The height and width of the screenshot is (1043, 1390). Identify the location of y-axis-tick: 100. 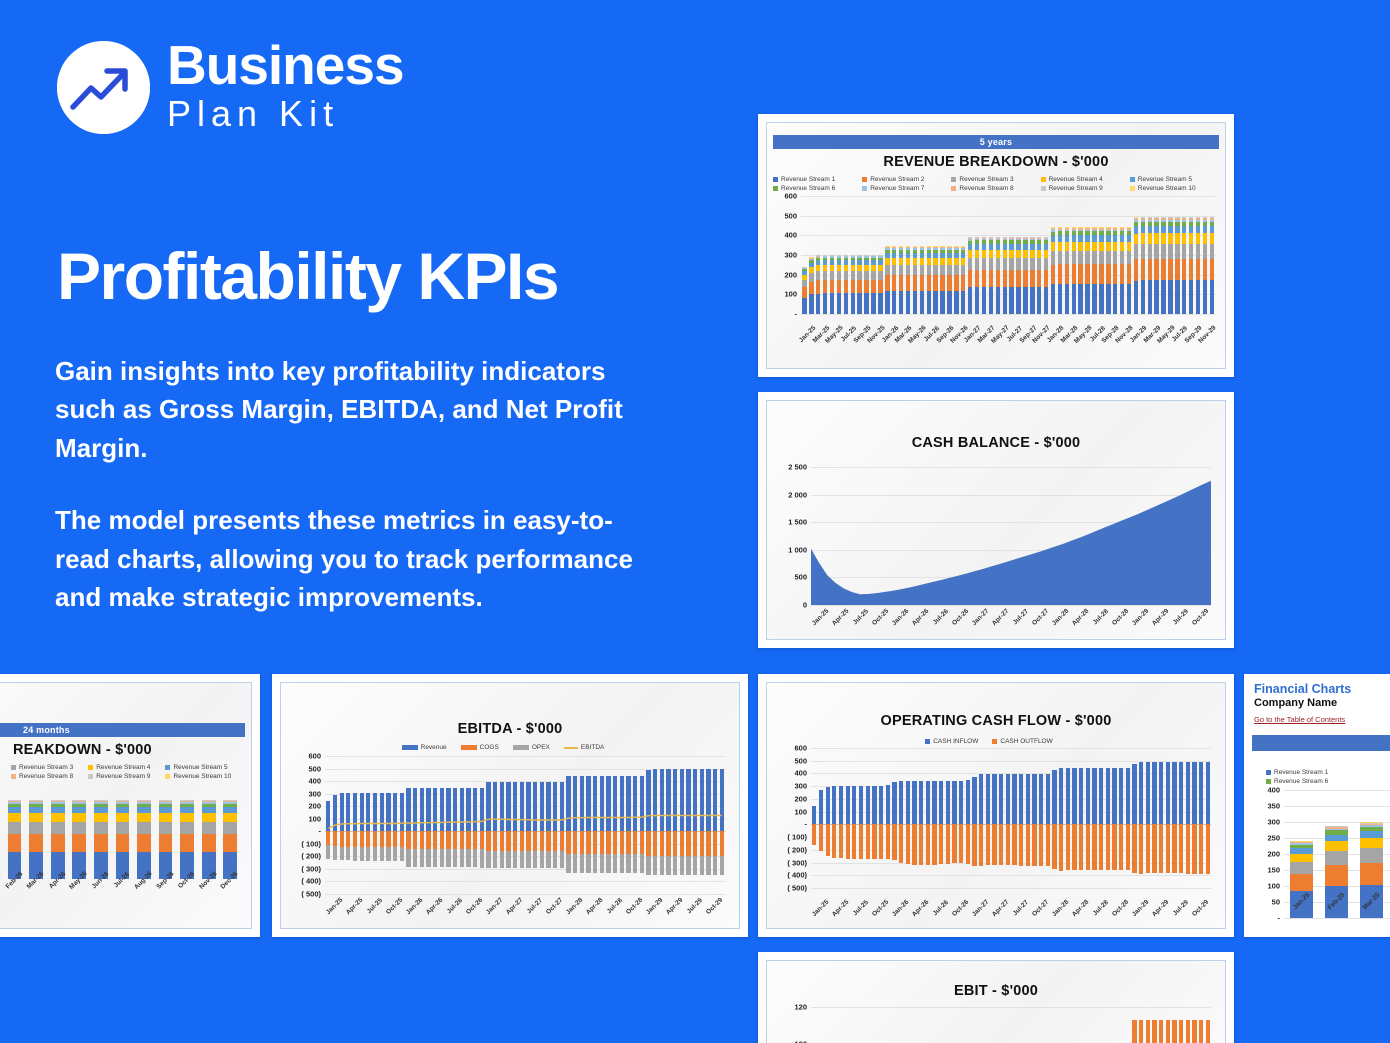
(790, 294).